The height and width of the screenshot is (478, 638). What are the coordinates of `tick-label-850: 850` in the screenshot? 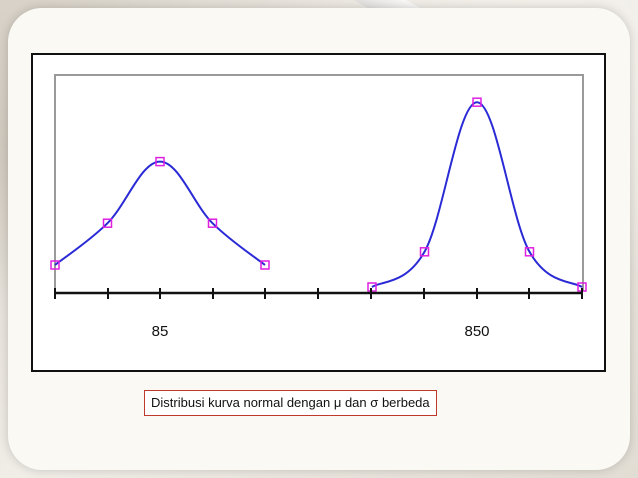 It's located at (476, 331).